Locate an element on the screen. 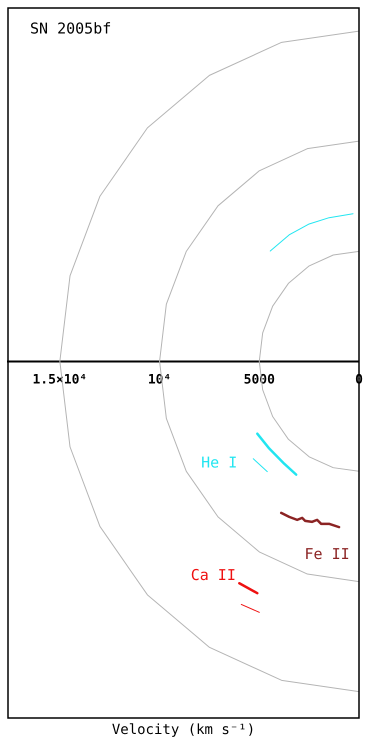 The image size is (367, 755). series-label: Fe II is located at coordinates (327, 554).